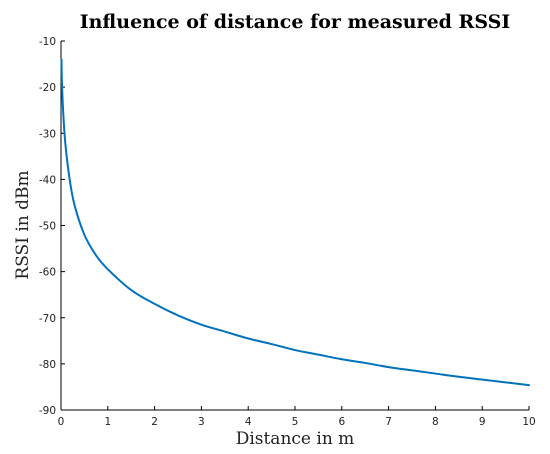 The width and height of the screenshot is (550, 454). Describe the element at coordinates (295, 439) in the screenshot. I see `x-axis-label: Distance in m` at that location.